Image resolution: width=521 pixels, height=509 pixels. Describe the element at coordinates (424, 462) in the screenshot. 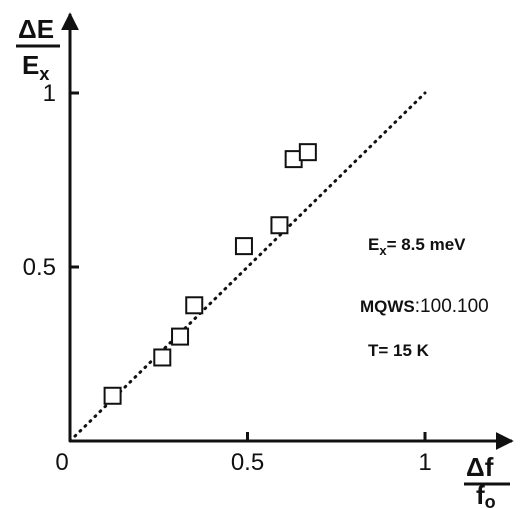

I see `x-tick-label: 1` at that location.